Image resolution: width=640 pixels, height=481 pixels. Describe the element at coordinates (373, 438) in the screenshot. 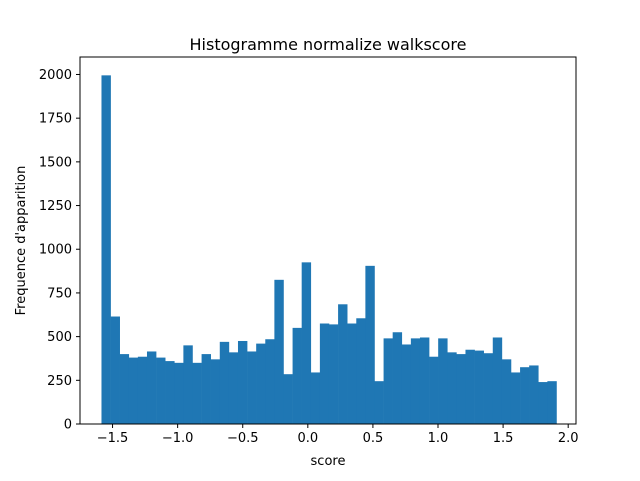

I see `x-tick-label: 0.5` at that location.